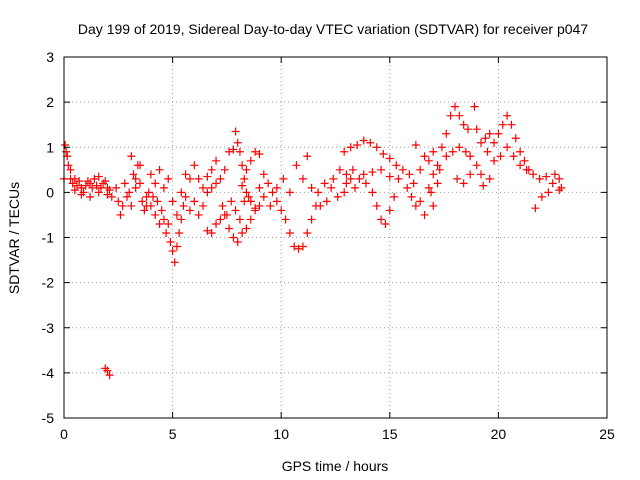  I want to click on y-tick-label: 3, so click(50, 57).